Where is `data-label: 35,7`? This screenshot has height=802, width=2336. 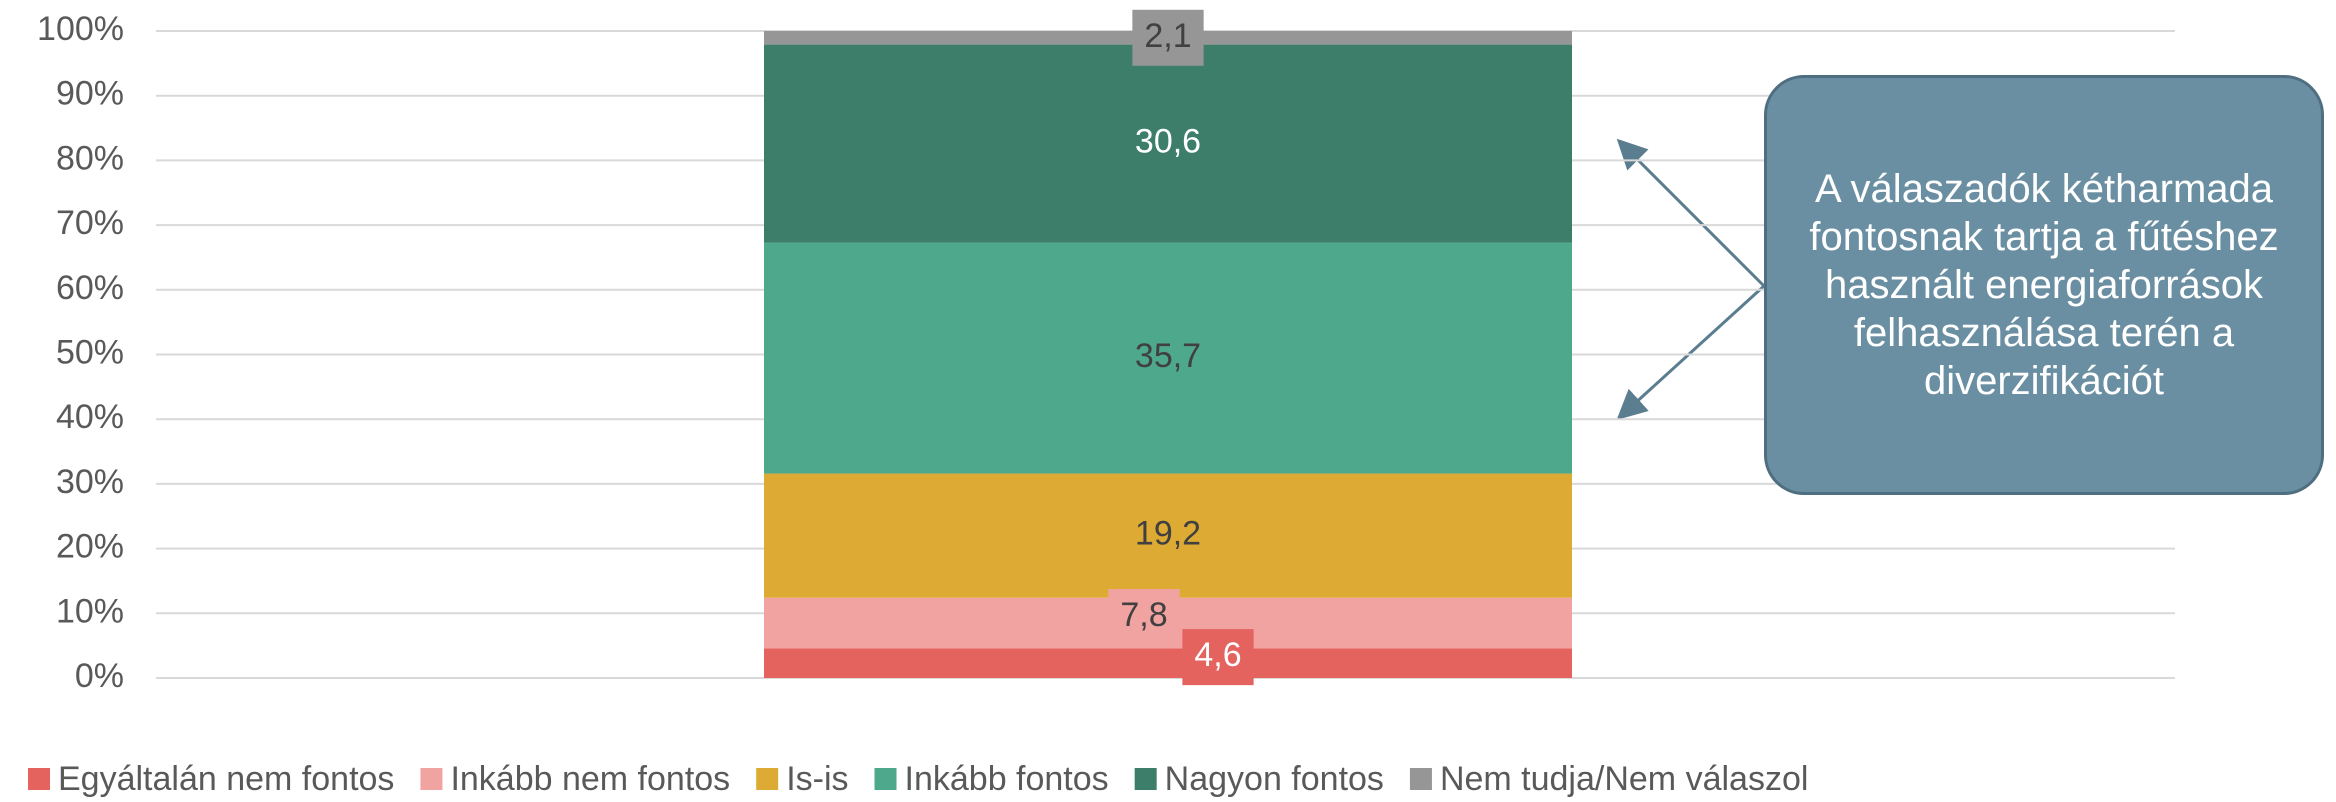 data-label: 35,7 is located at coordinates (1168, 356).